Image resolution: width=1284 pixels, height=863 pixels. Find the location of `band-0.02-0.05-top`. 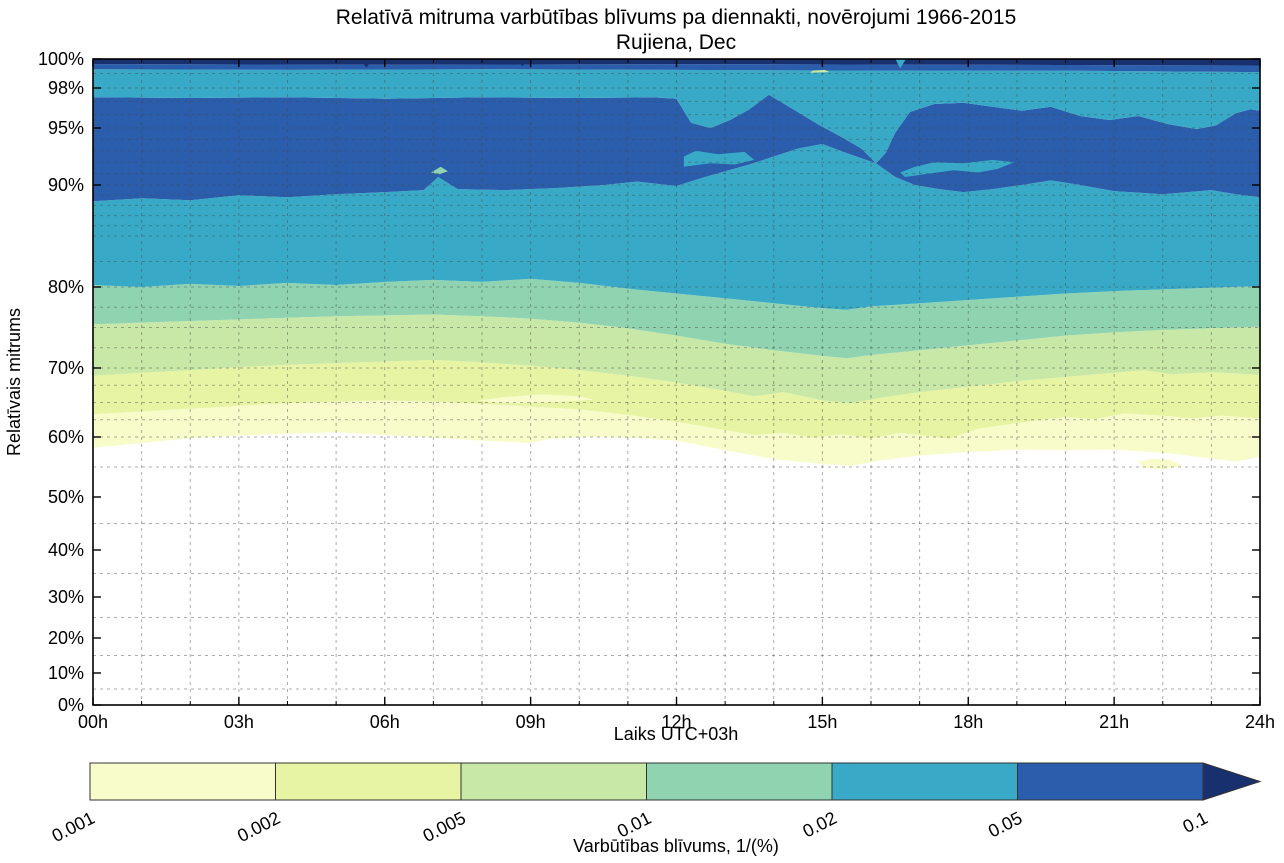

band-0.02-0.05-top is located at coordinates (676, 116).